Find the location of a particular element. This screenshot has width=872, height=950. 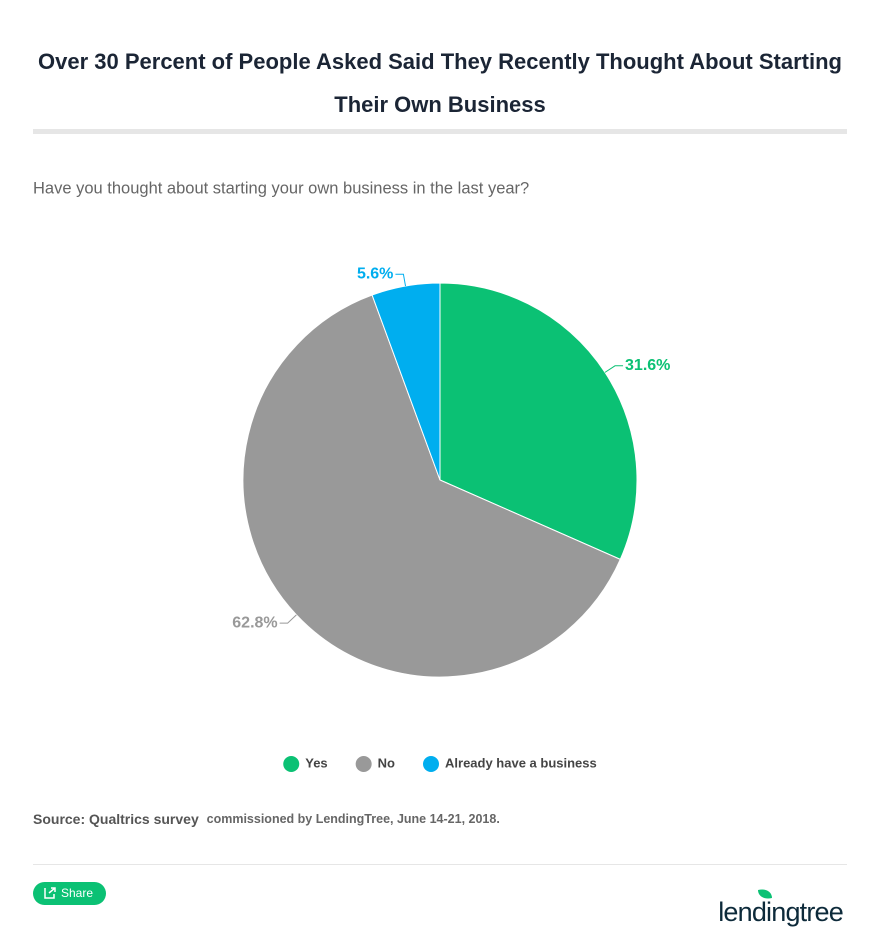

share-label: Share is located at coordinates (77, 893).